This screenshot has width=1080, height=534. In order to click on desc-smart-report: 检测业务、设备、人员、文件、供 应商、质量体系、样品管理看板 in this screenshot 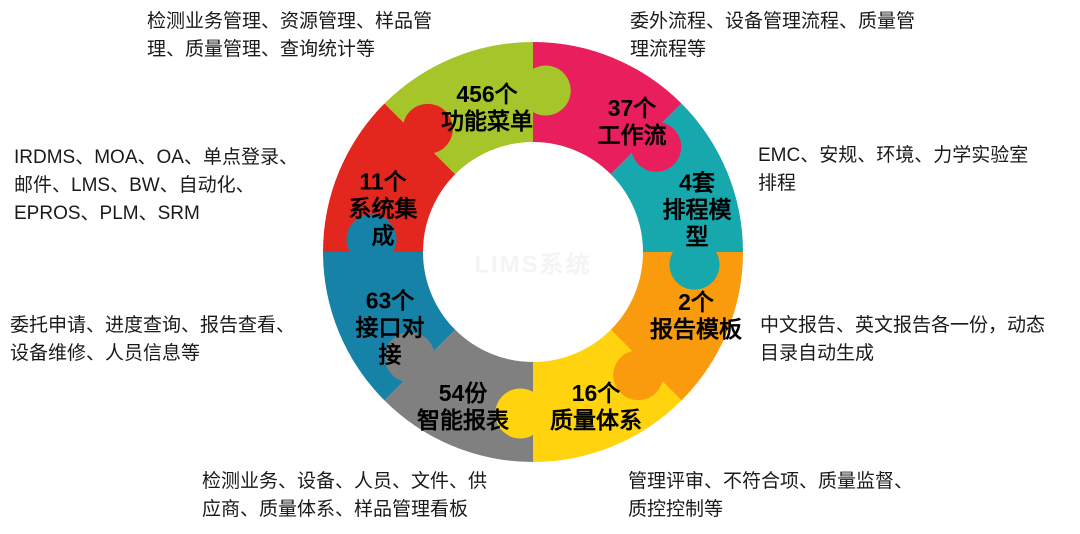, I will do `click(345, 495)`.